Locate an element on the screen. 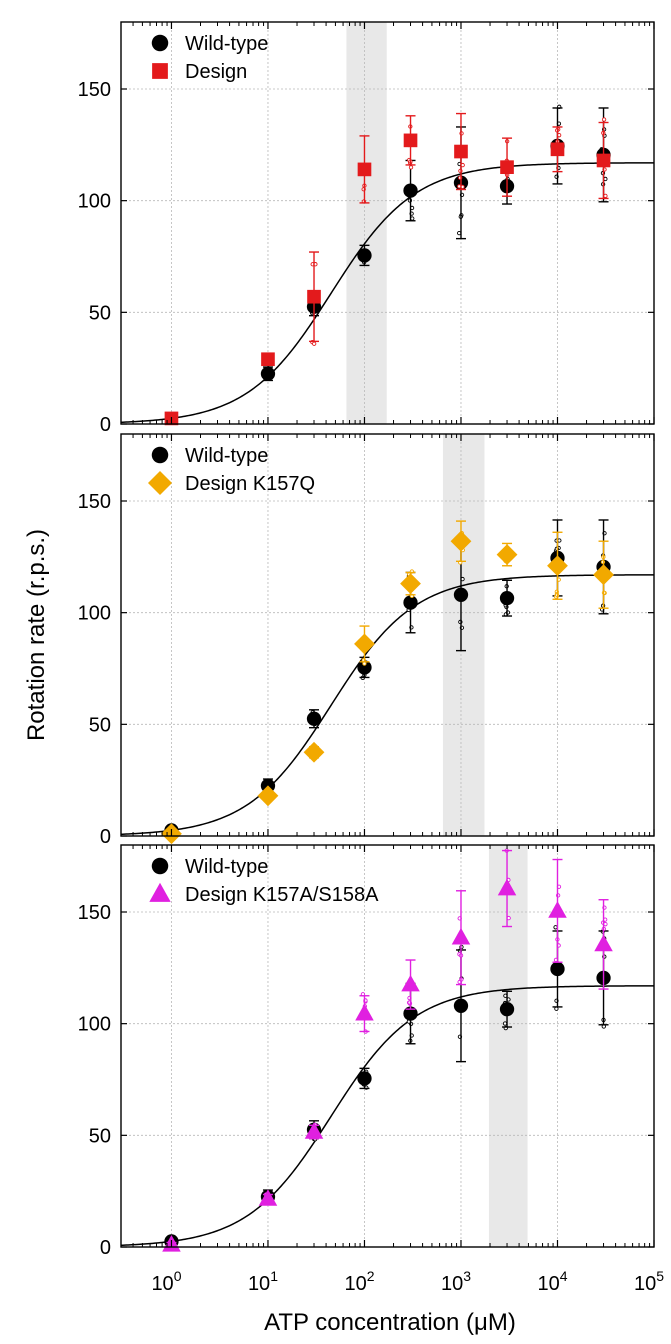  legend-label: Design K157A/S158A is located at coordinates (282, 895).